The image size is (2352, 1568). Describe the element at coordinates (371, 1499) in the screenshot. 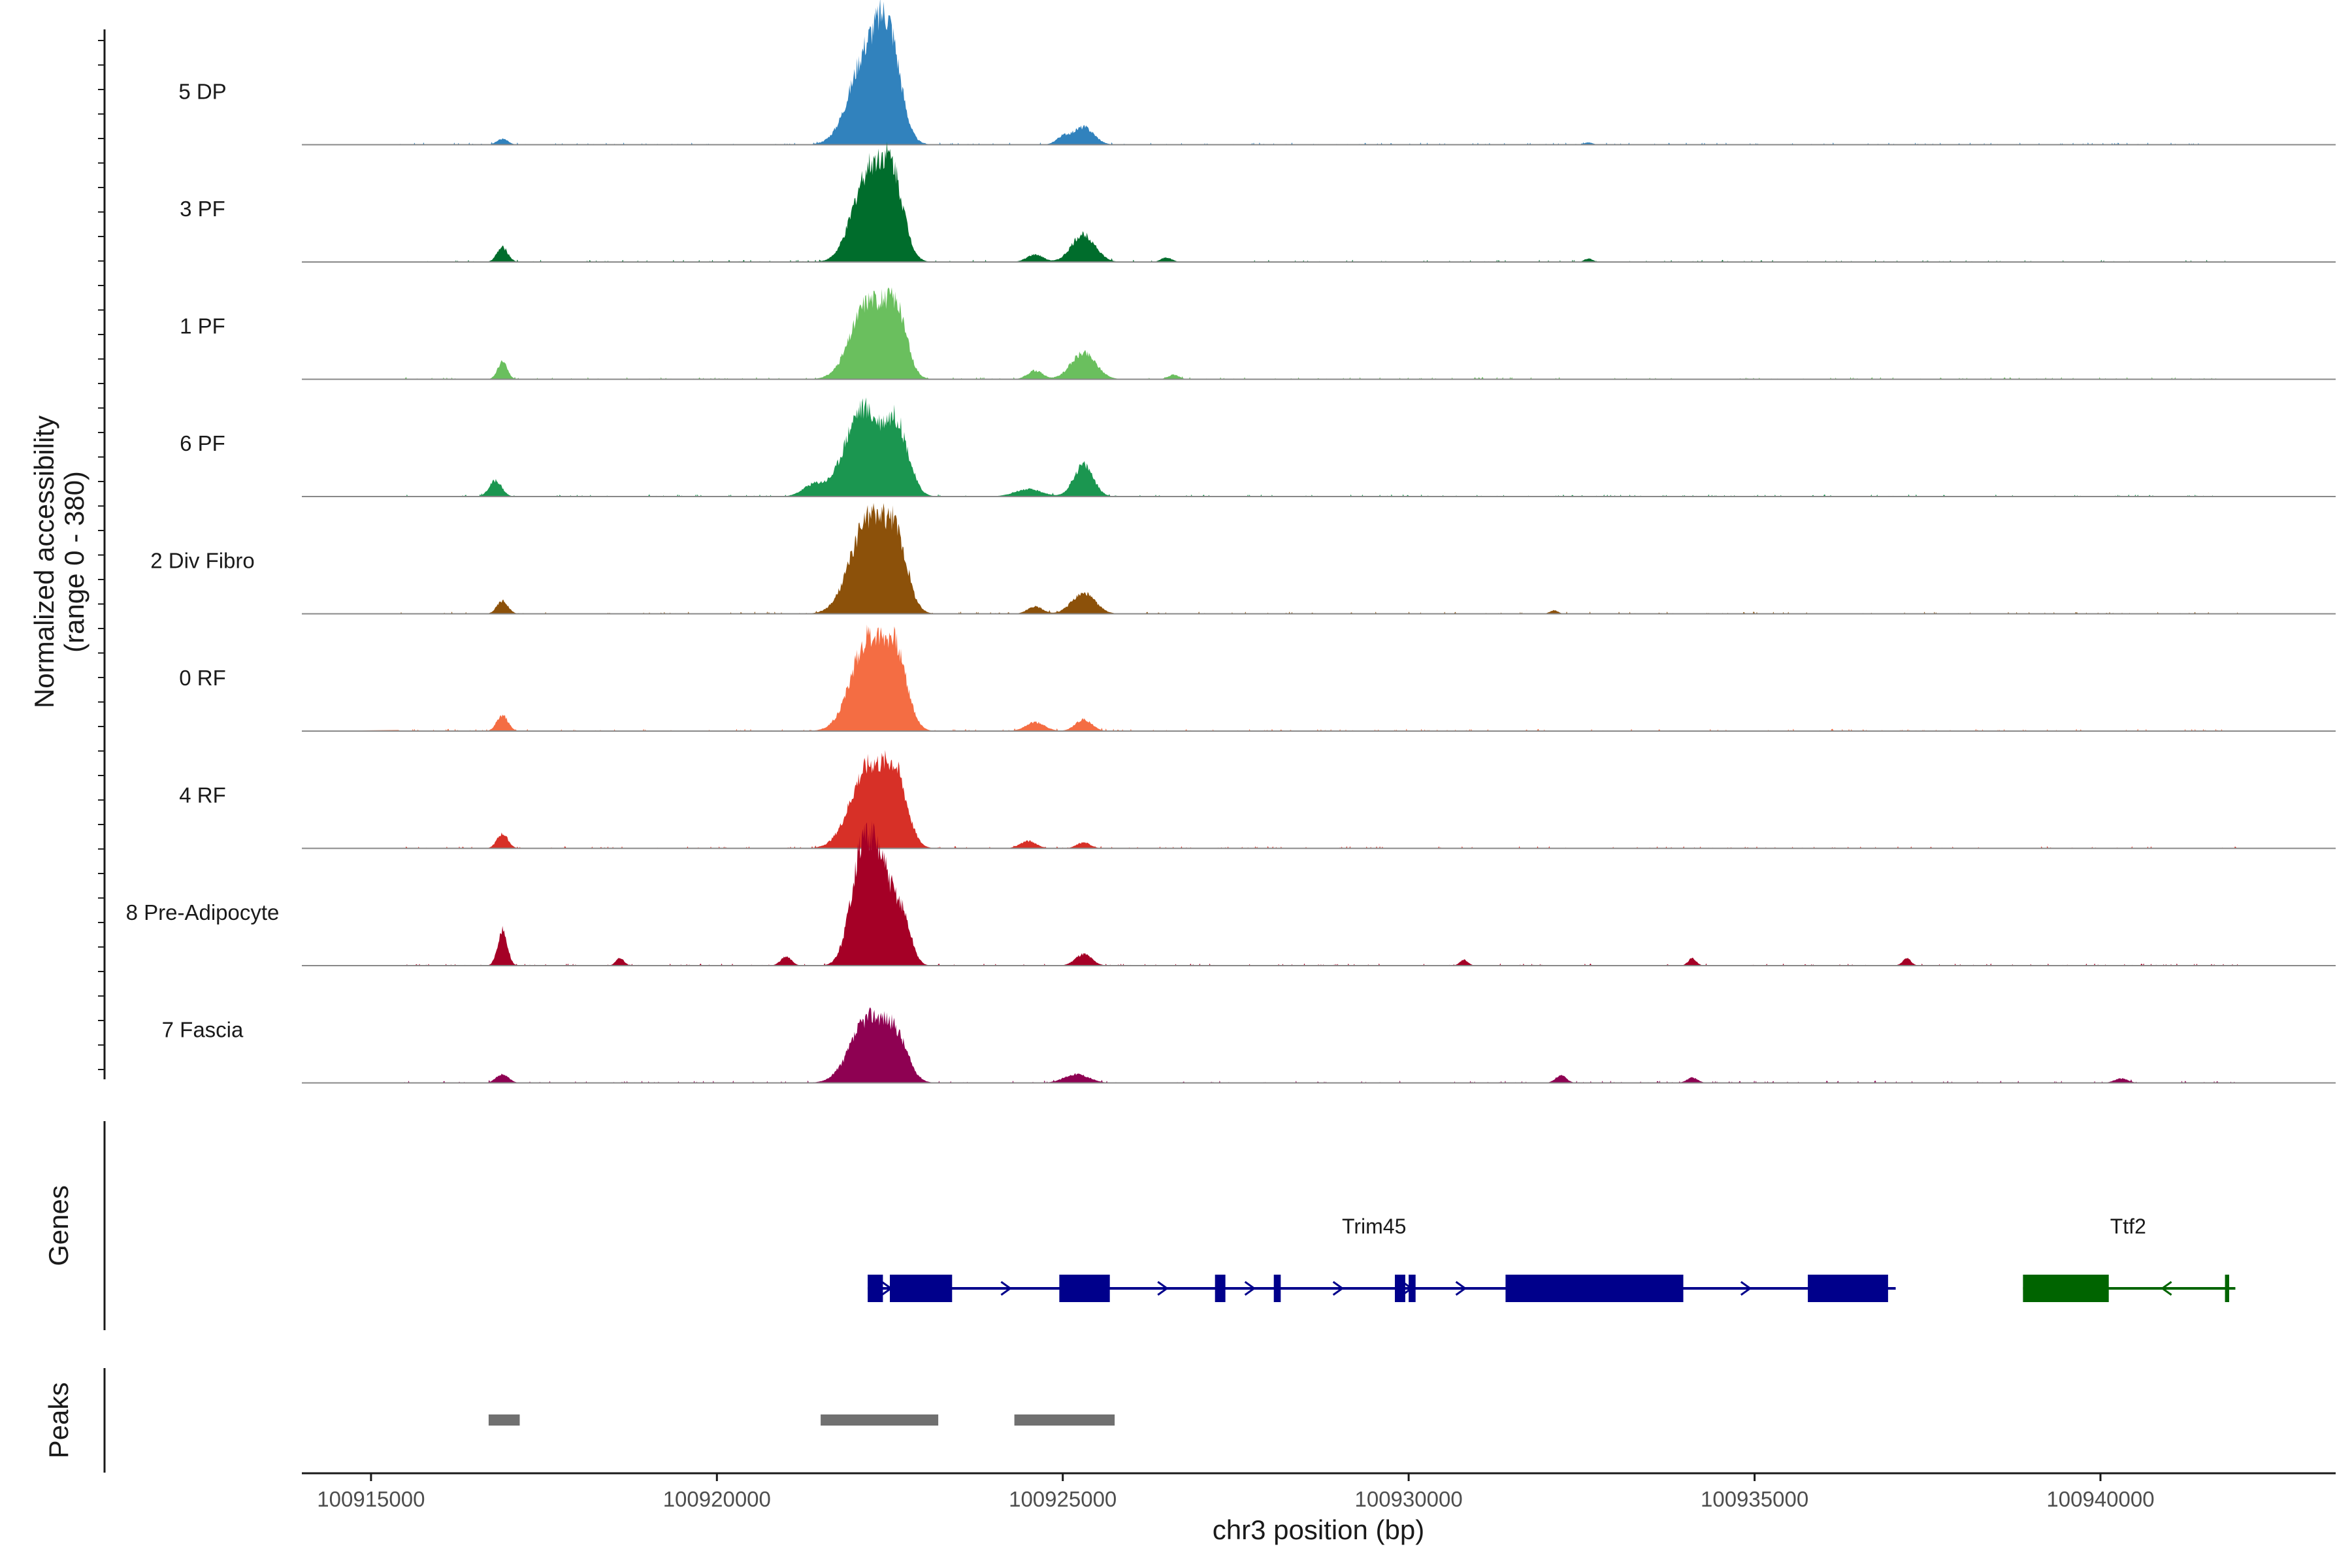

I see `x-tick-label: 100915000` at that location.